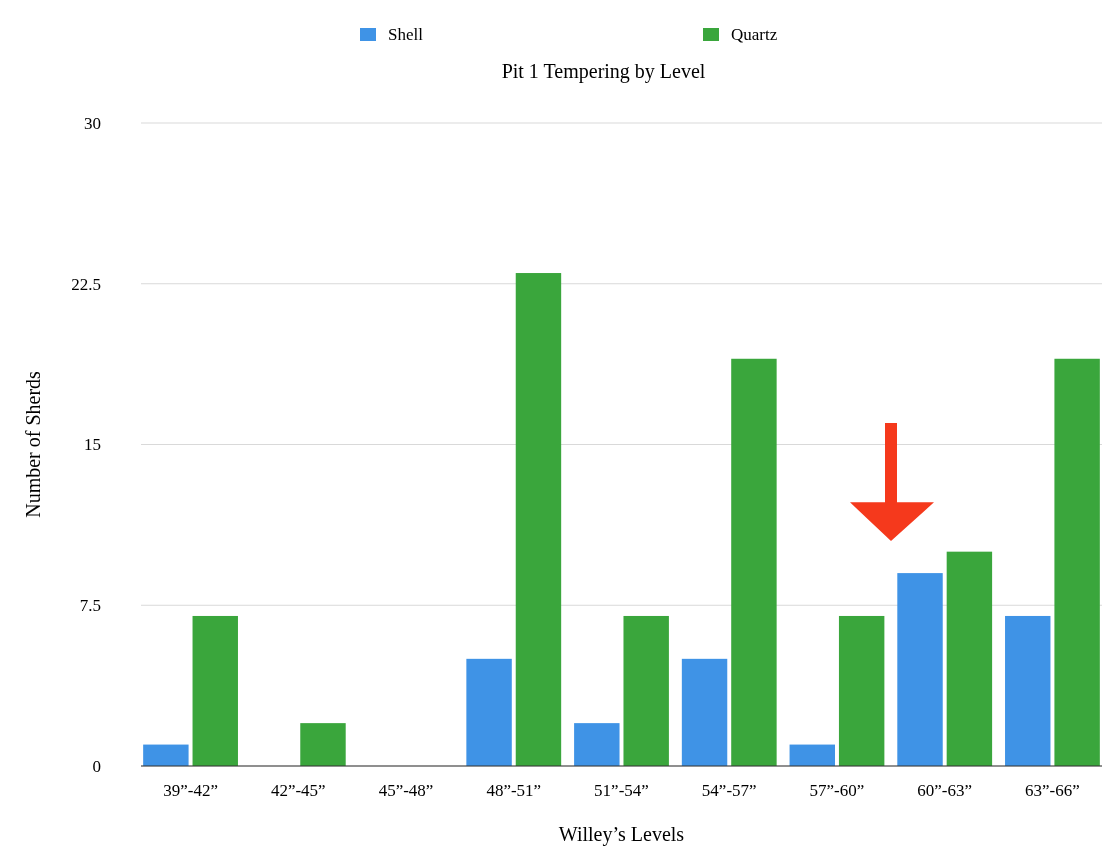  What do you see at coordinates (406, 790) in the screenshot?
I see `x-tick-label: 45”-48”` at bounding box center [406, 790].